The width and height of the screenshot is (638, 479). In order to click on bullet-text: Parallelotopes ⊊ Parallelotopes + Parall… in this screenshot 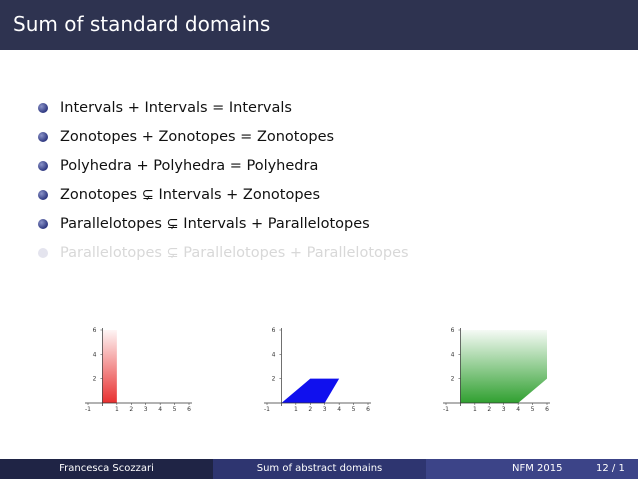, I will do `click(234, 253)`.